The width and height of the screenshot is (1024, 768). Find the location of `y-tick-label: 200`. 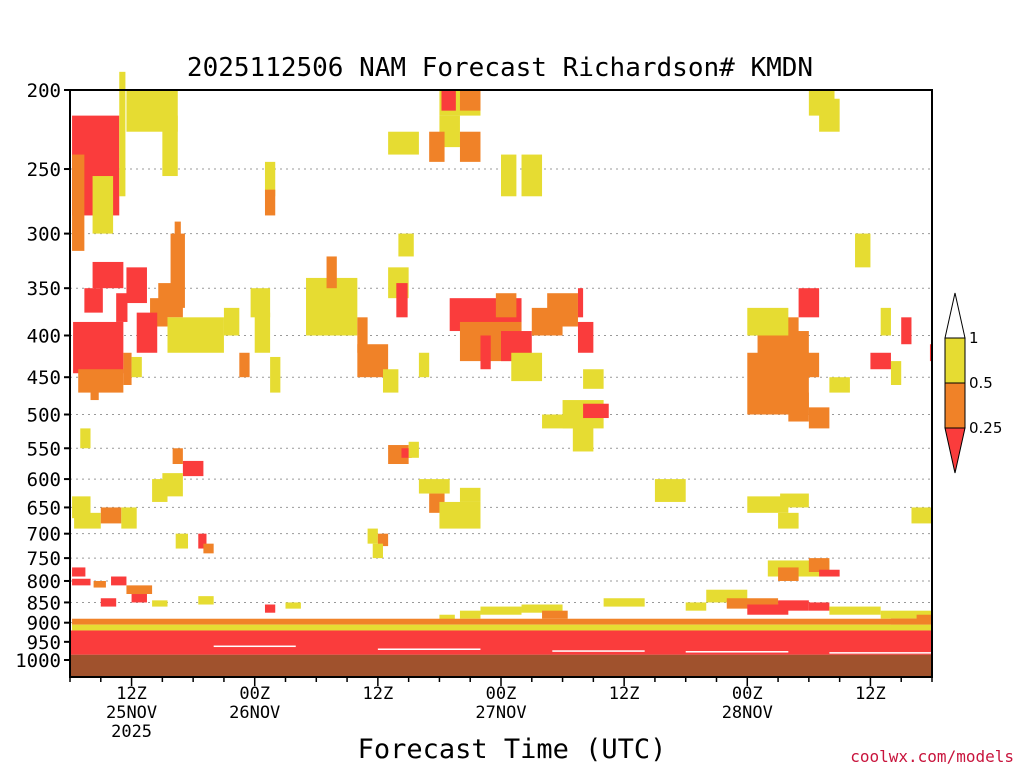

y-tick-label: 200 is located at coordinates (44, 91).